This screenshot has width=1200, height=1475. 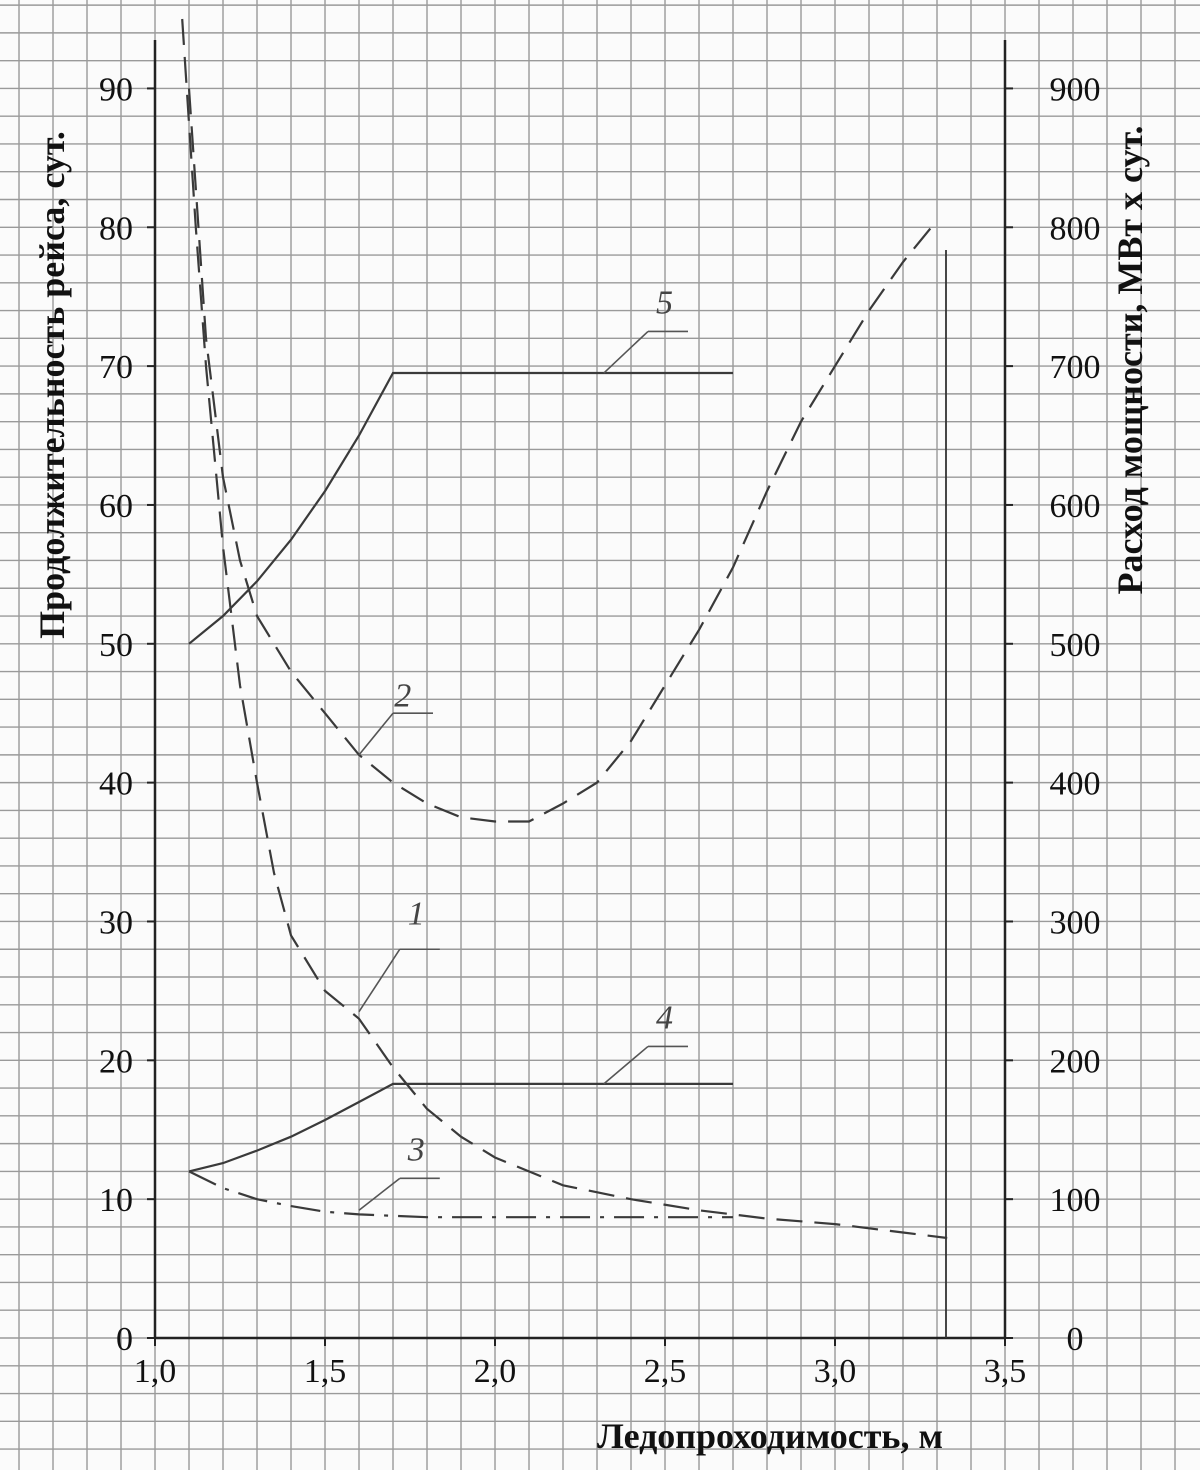 What do you see at coordinates (402, 695) in the screenshot?
I see `series-label-2: 2` at bounding box center [402, 695].